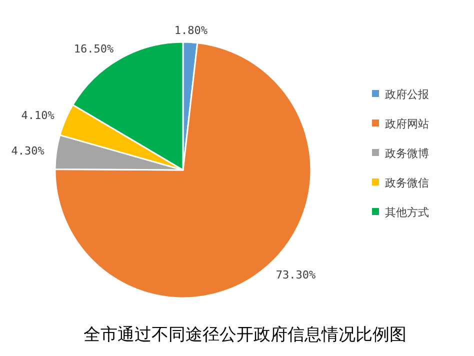  I want to click on legend-label: 其他方式, so click(407, 212).